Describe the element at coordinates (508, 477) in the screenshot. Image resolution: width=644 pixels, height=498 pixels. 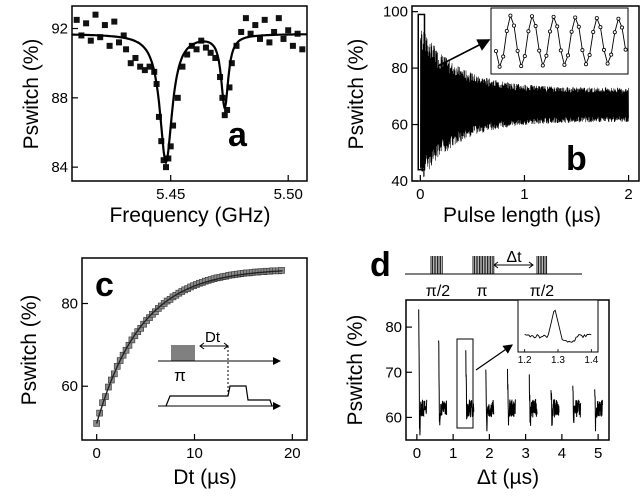
I see `panel-d-xlabel: Δt (µs)` at that location.